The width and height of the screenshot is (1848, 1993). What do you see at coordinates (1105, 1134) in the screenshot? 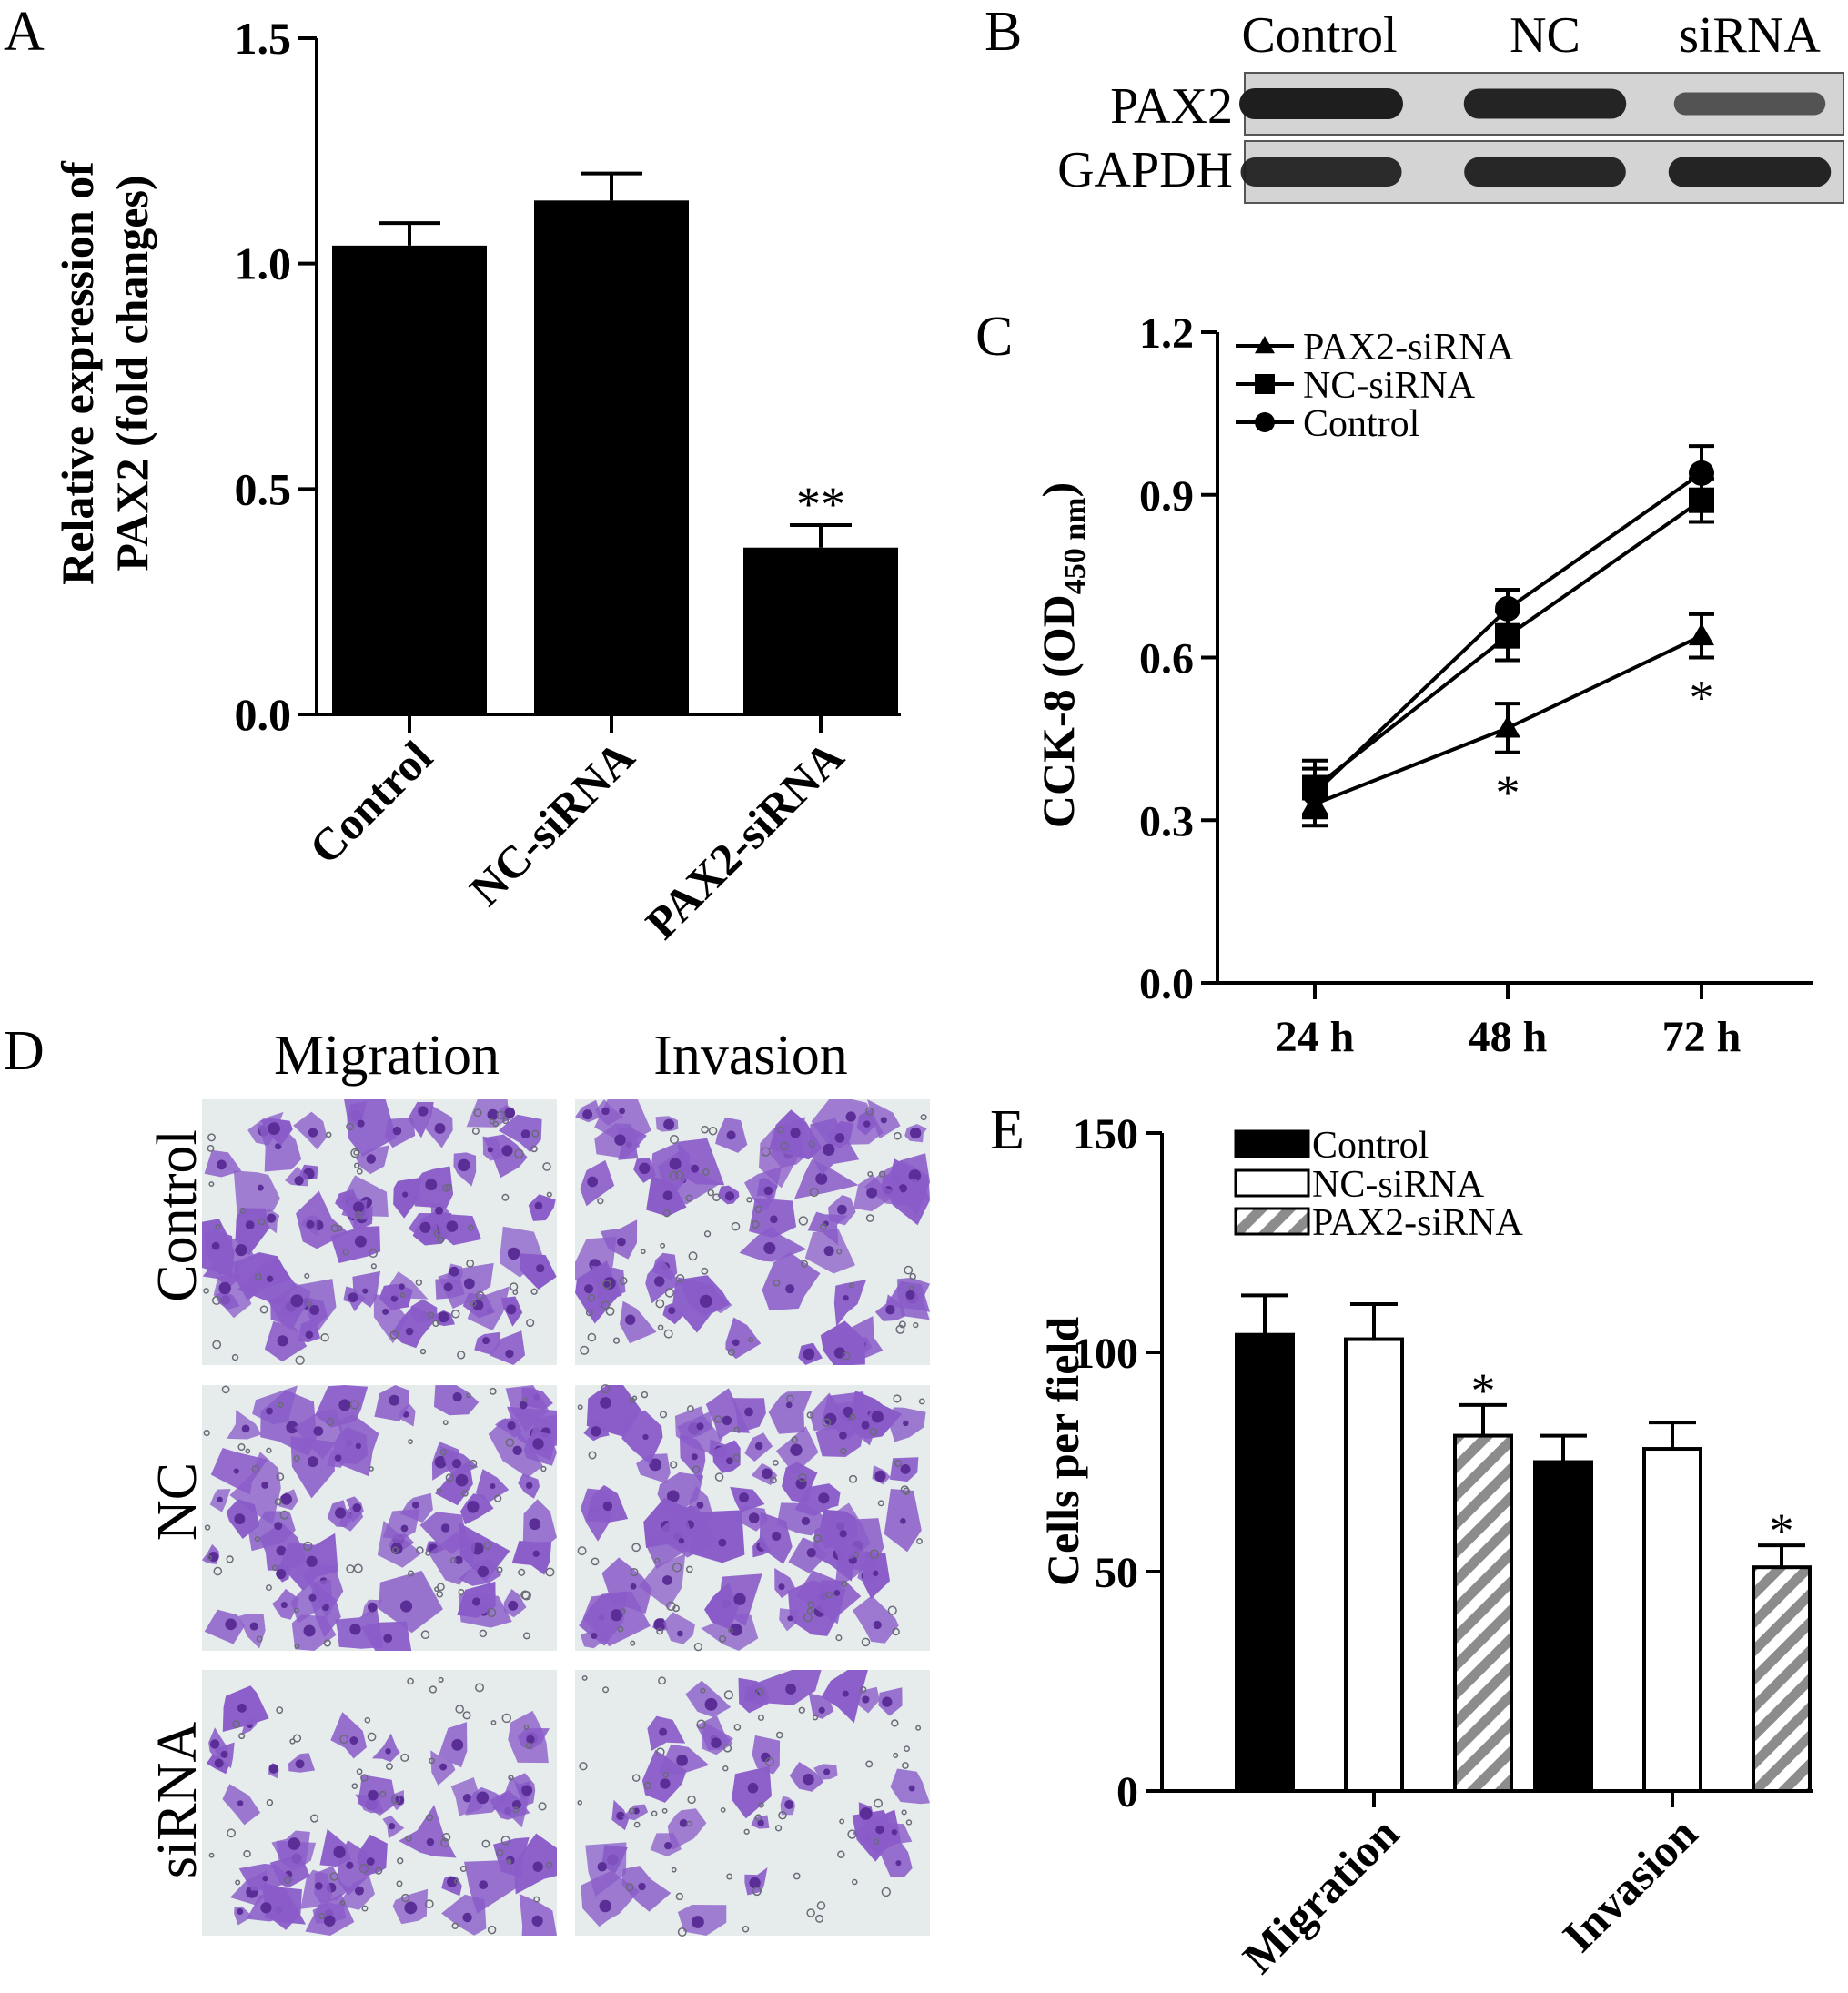
I see `y-tick-label: 150` at bounding box center [1105, 1134].